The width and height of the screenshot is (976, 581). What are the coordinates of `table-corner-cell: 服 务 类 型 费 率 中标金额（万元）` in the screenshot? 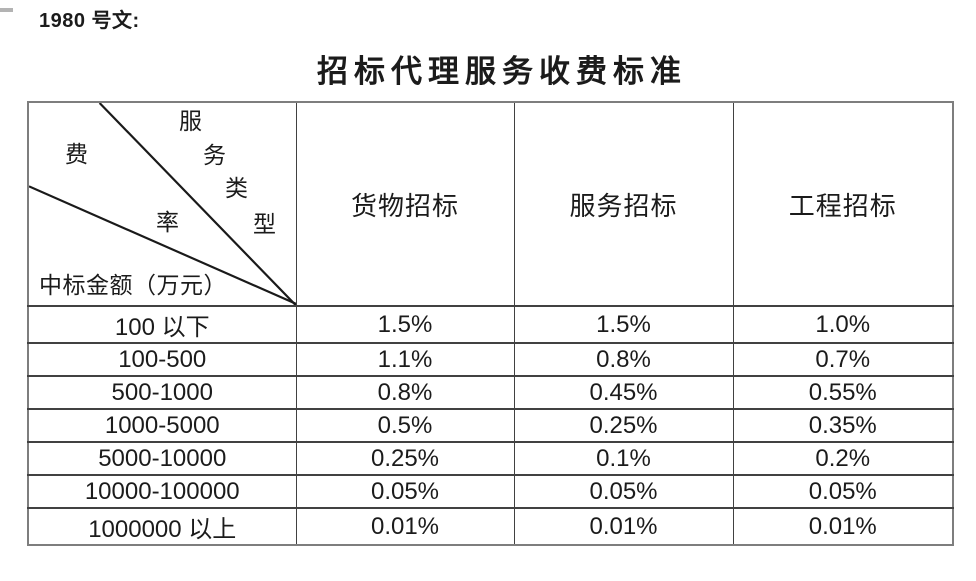 It's located at (162, 204).